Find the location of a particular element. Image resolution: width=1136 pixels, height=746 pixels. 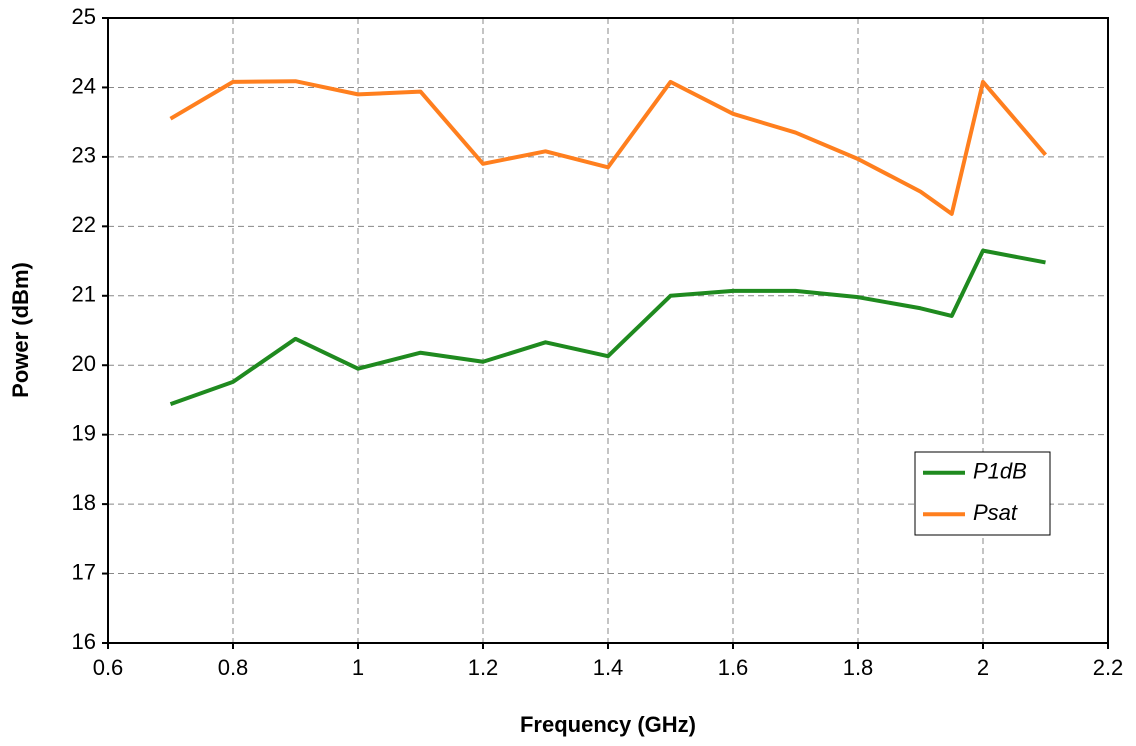

y-tick-label: 21 is located at coordinates (84, 294).